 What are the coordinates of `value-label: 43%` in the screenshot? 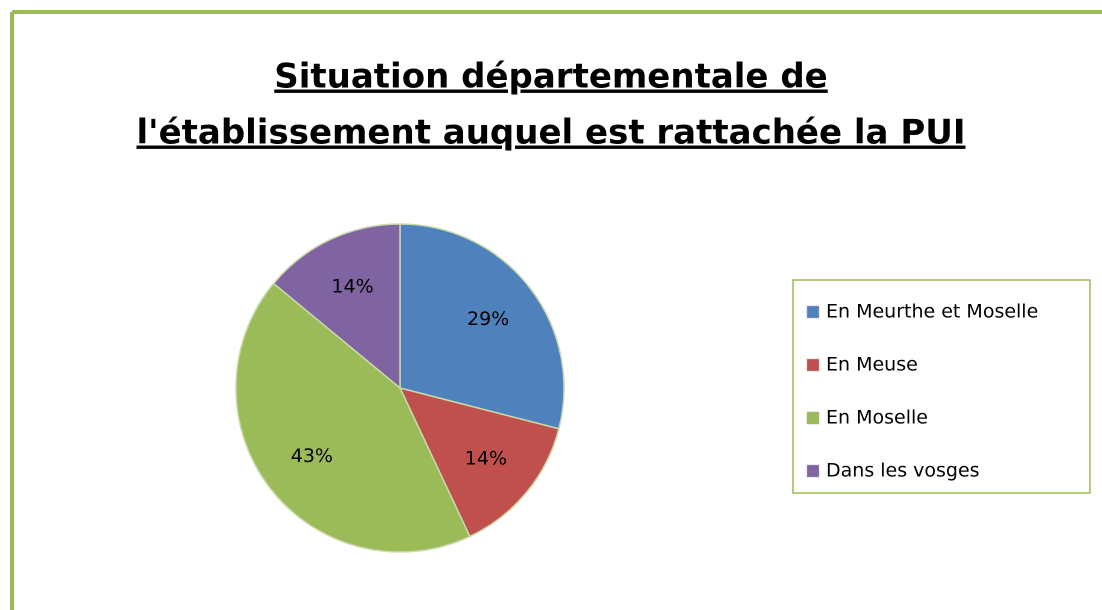 It's located at (312, 456).